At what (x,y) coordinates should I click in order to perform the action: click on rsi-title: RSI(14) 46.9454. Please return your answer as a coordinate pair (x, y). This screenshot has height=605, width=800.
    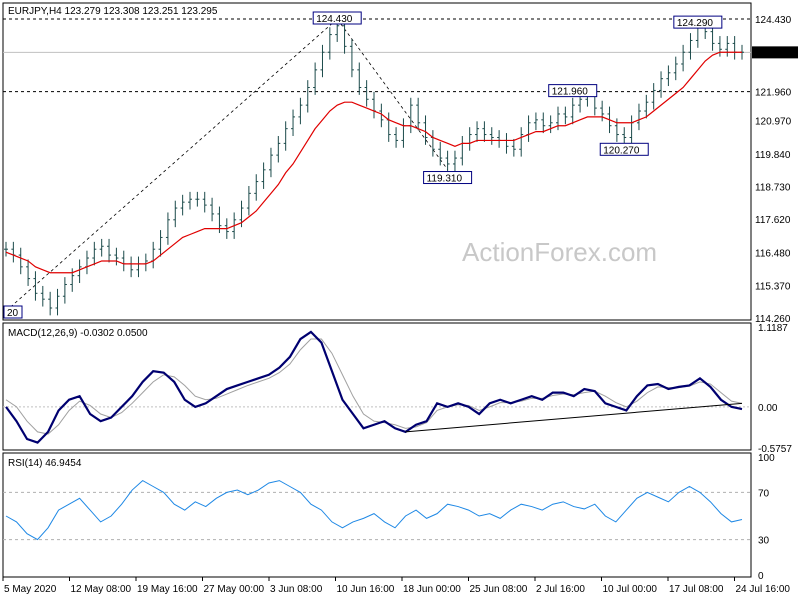
    Looking at the image, I should click on (45, 463).